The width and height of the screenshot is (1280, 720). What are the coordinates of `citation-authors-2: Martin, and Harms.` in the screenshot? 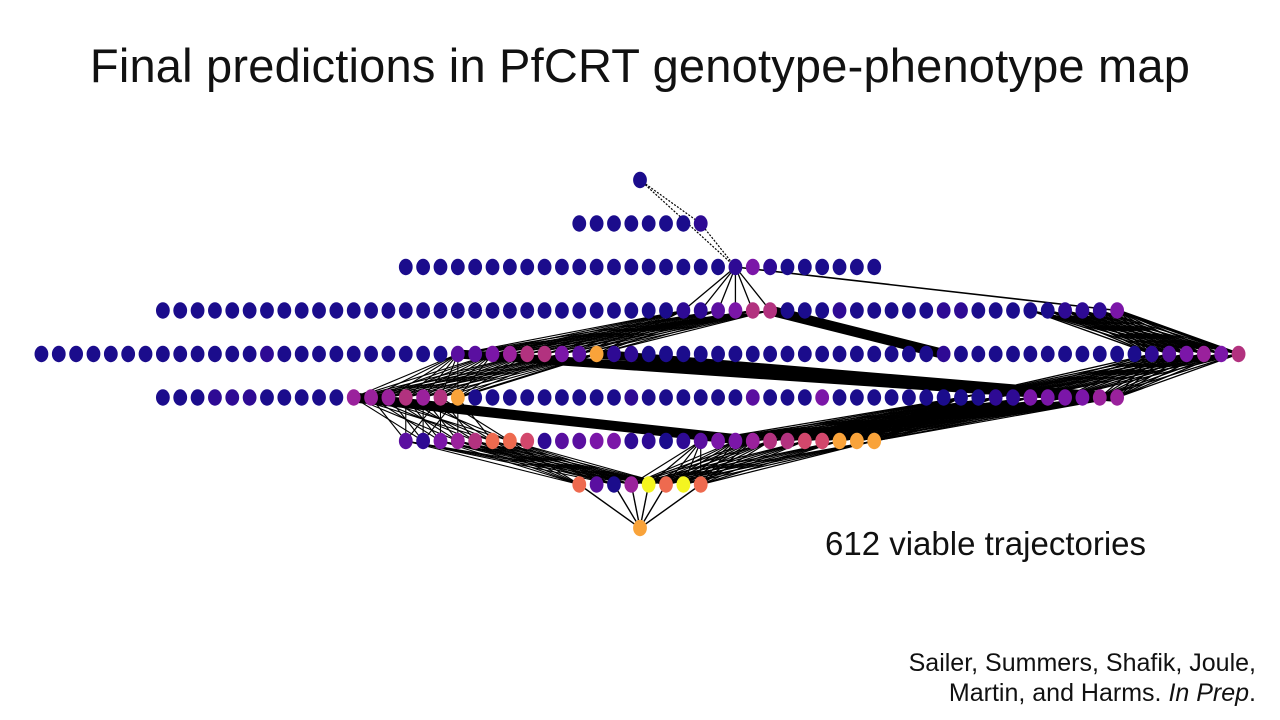 It's located at (1055, 693).